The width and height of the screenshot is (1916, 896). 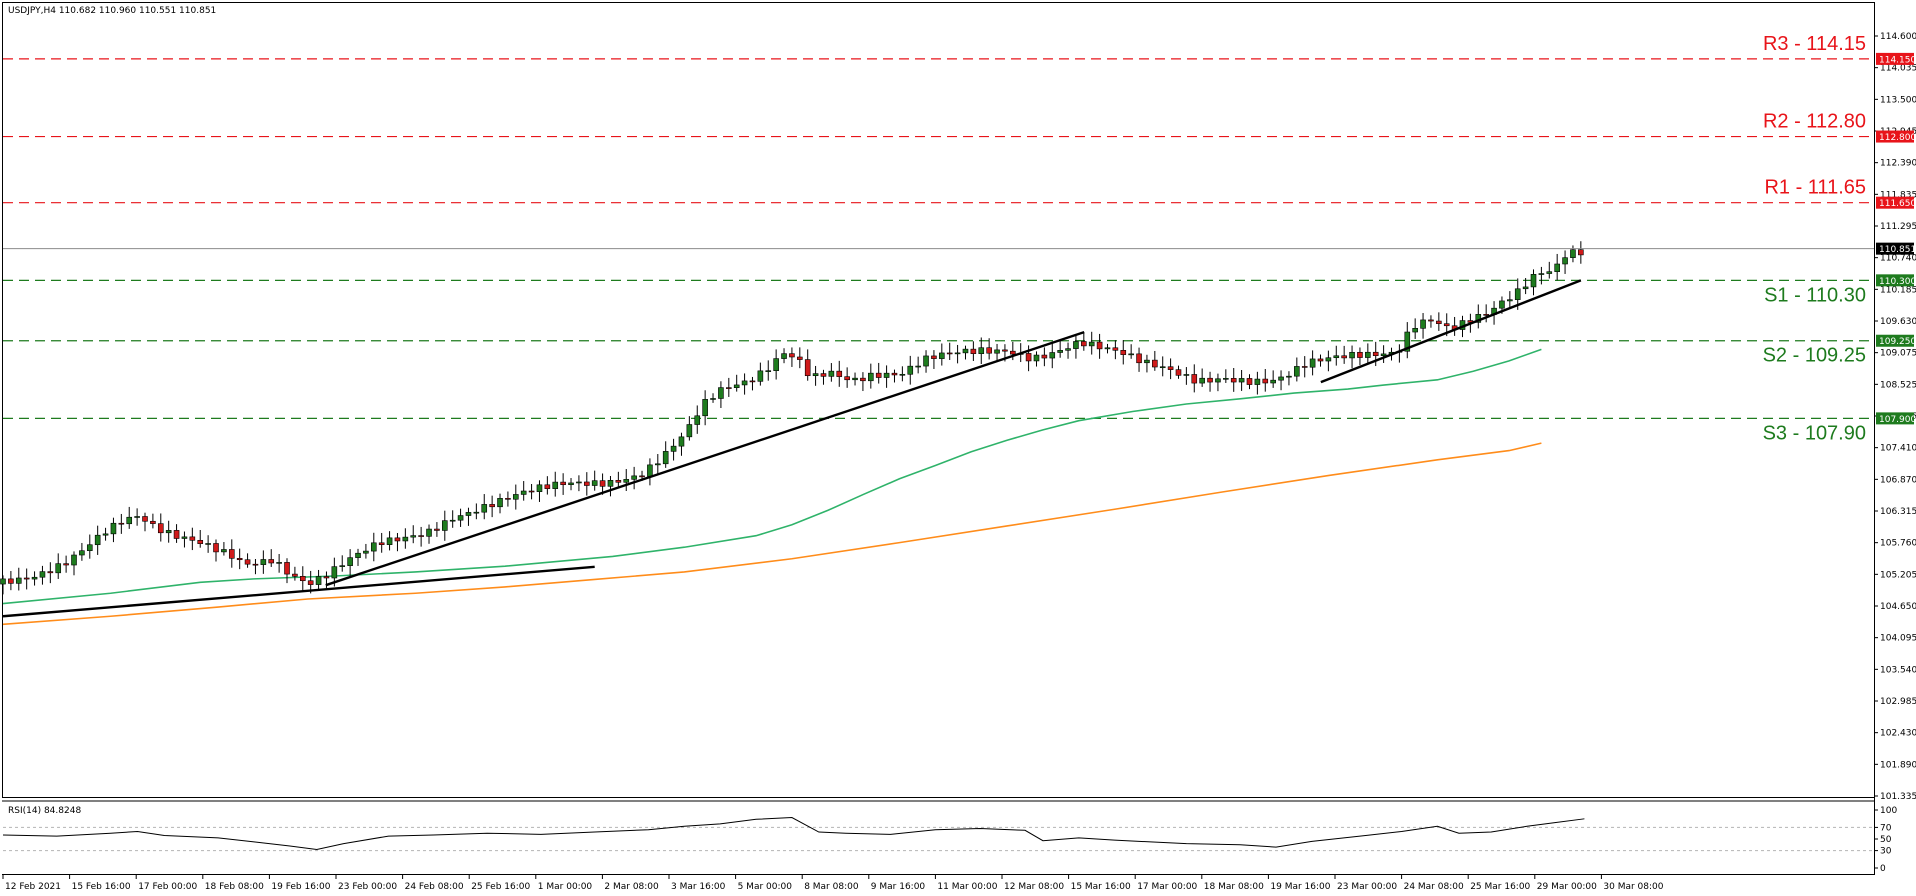 I want to click on time-tick-label: 19 Mar 16:00, so click(x=1300, y=887).